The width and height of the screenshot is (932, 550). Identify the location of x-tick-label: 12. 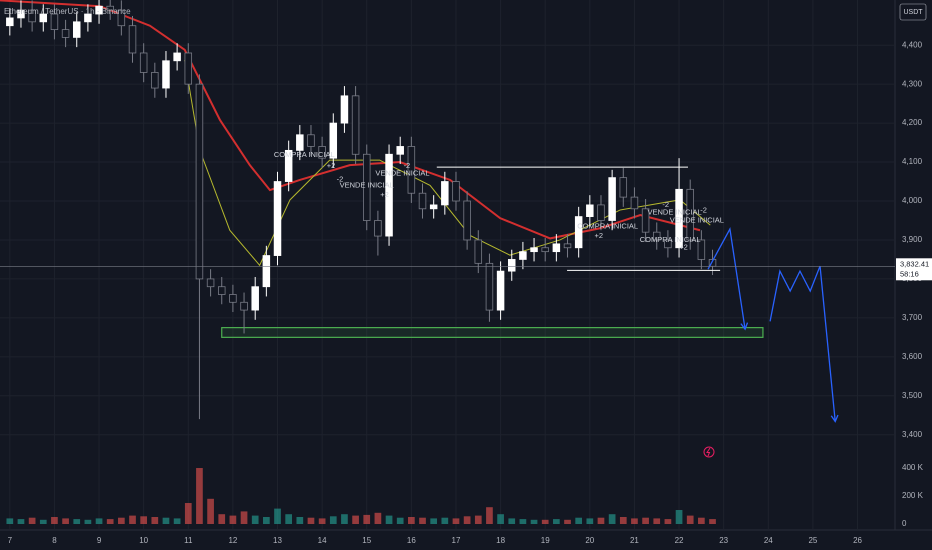
(232, 540).